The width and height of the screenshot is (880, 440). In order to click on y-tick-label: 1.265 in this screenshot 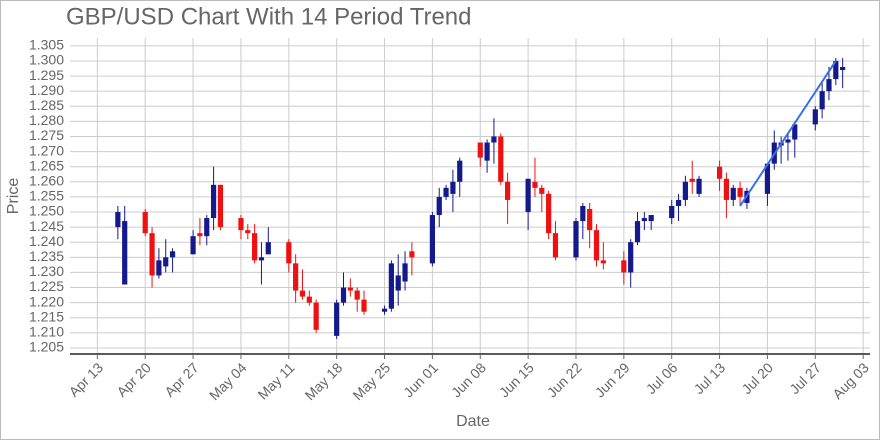, I will do `click(46, 165)`.